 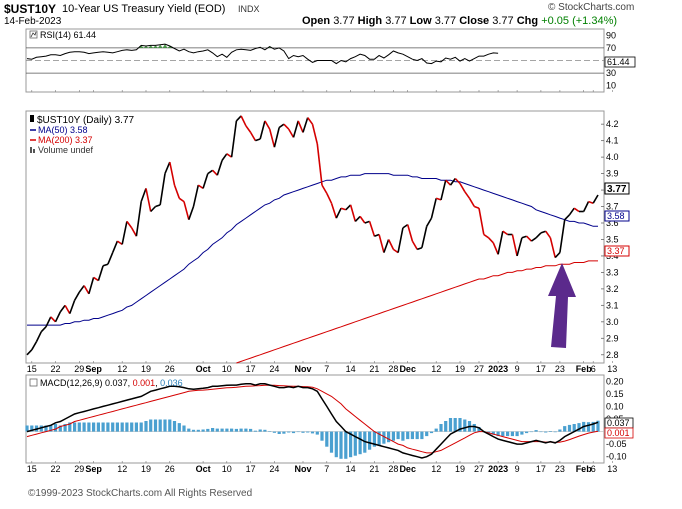 What do you see at coordinates (111, 383) in the screenshot?
I see `svg-text:MACD(12,26,9) 0.037,: MACD(12,26,9) 0.037, 0.001, 0.036` at bounding box center [111, 383].